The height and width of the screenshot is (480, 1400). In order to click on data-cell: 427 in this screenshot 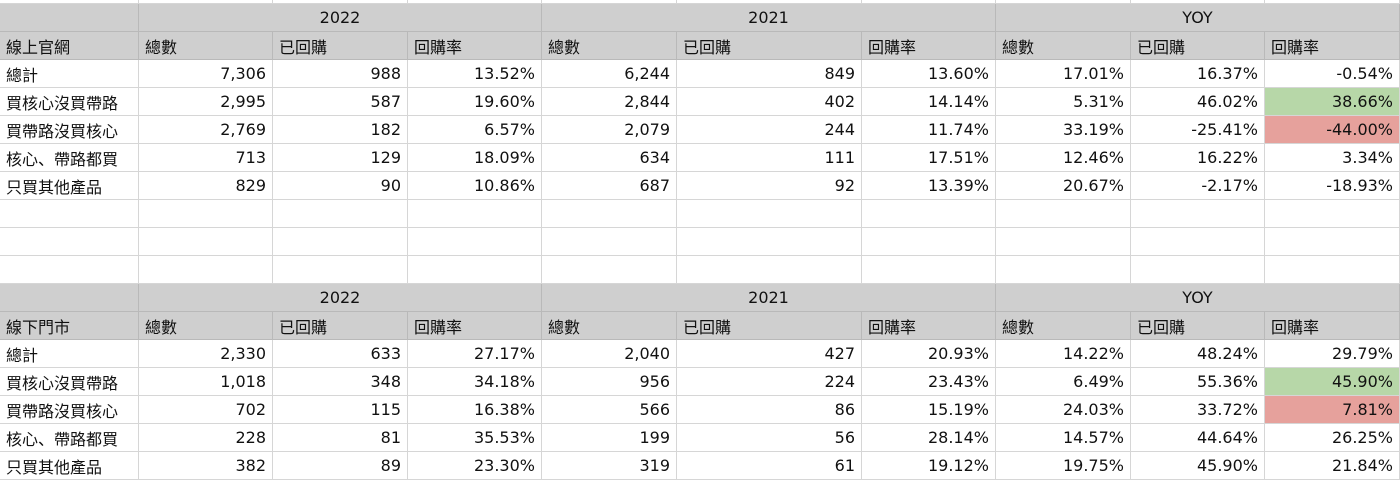, I will do `click(769, 354)`.